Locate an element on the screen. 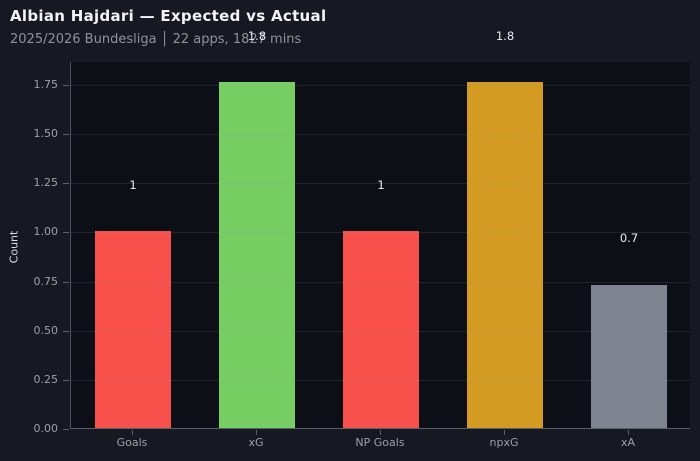  y-tick-label: 0.75 is located at coordinates (46, 281).